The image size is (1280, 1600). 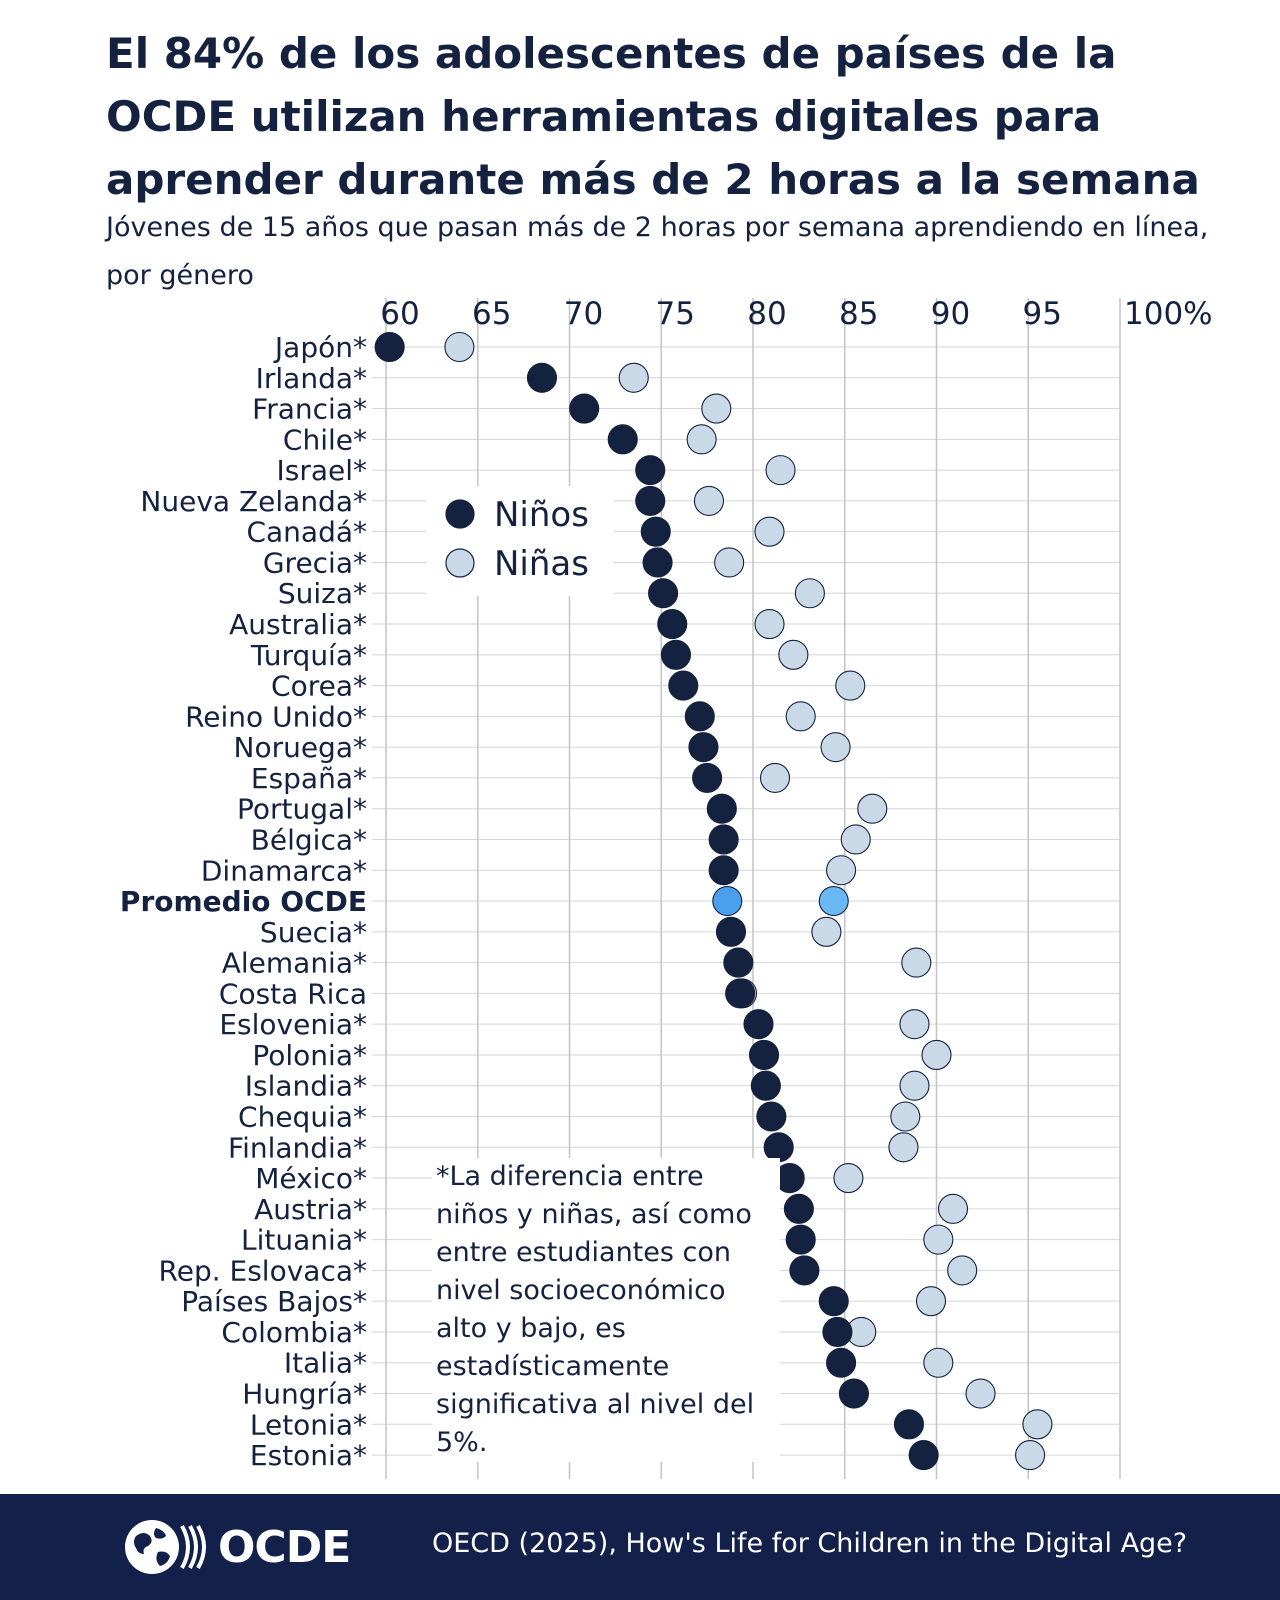 What do you see at coordinates (293, 1024) in the screenshot?
I see `category-label: Eslovenia*` at bounding box center [293, 1024].